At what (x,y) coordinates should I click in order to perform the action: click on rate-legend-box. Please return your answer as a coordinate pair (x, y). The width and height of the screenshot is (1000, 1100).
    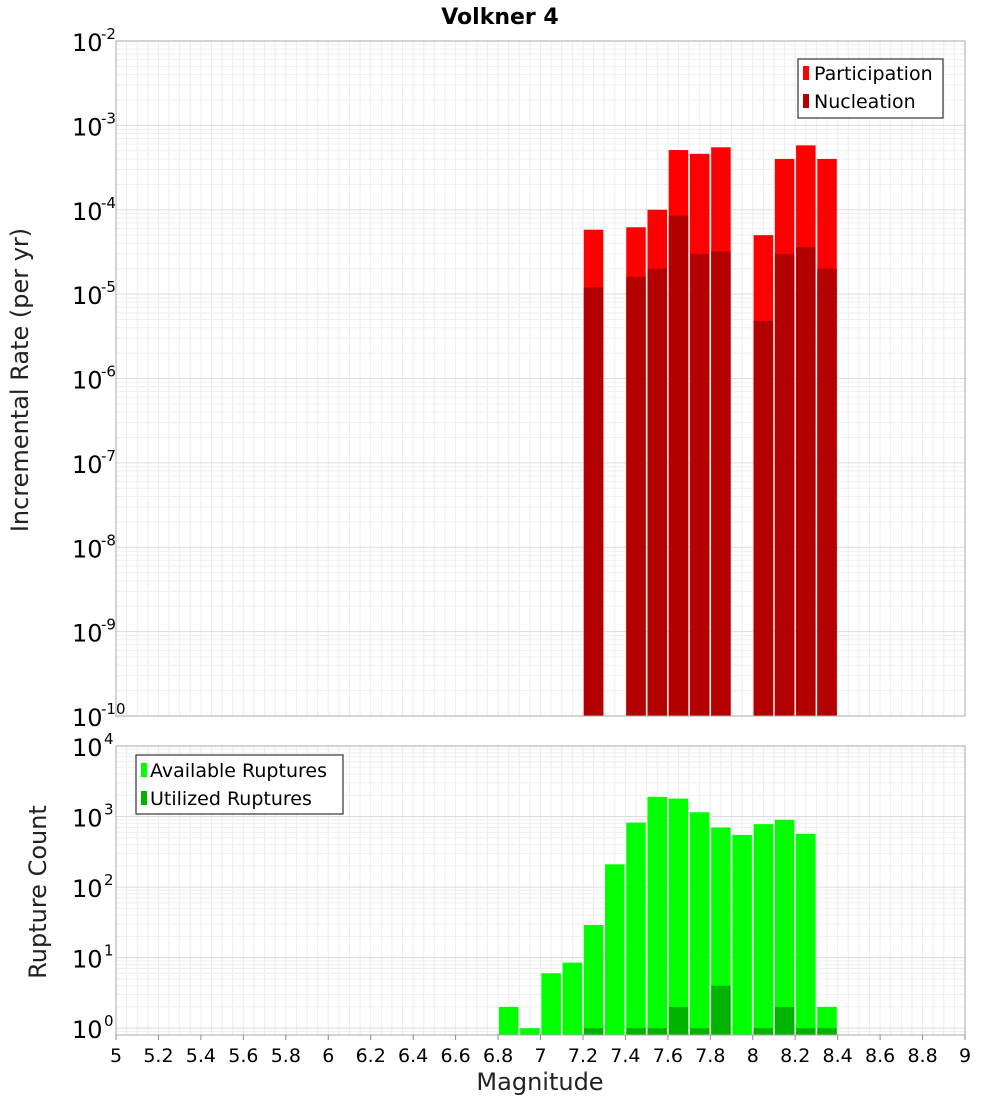
    Looking at the image, I should click on (870, 88).